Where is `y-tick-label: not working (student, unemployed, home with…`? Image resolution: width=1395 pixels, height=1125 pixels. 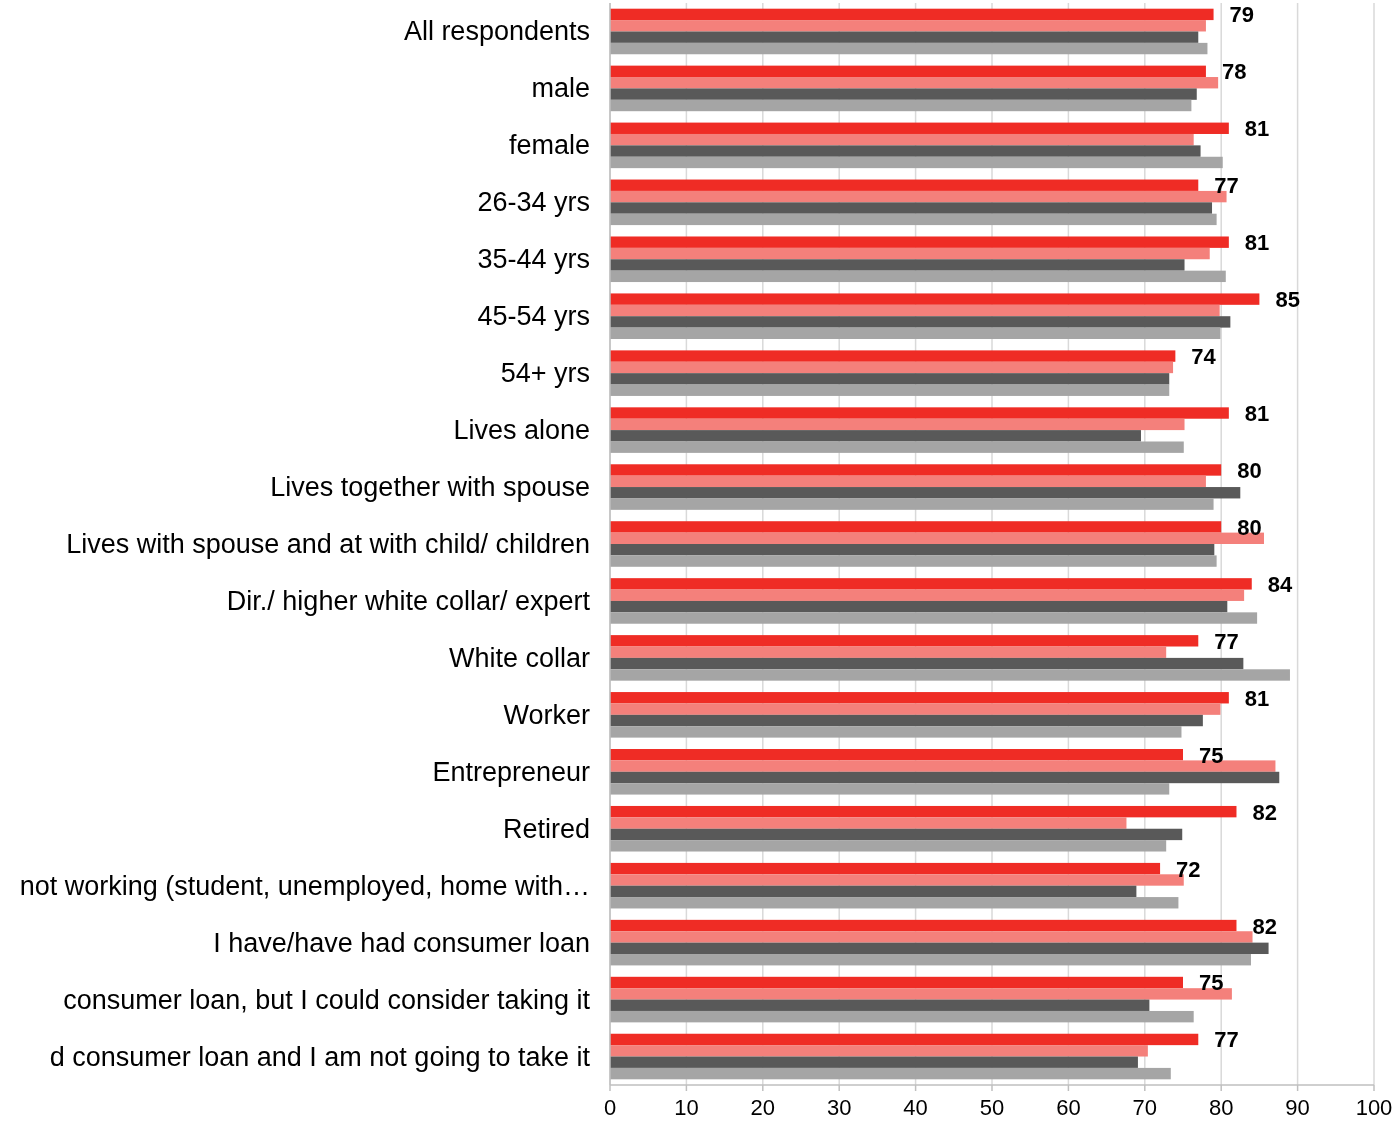
y-tick-label: not working (student, unemployed, home with… is located at coordinates (304, 885).